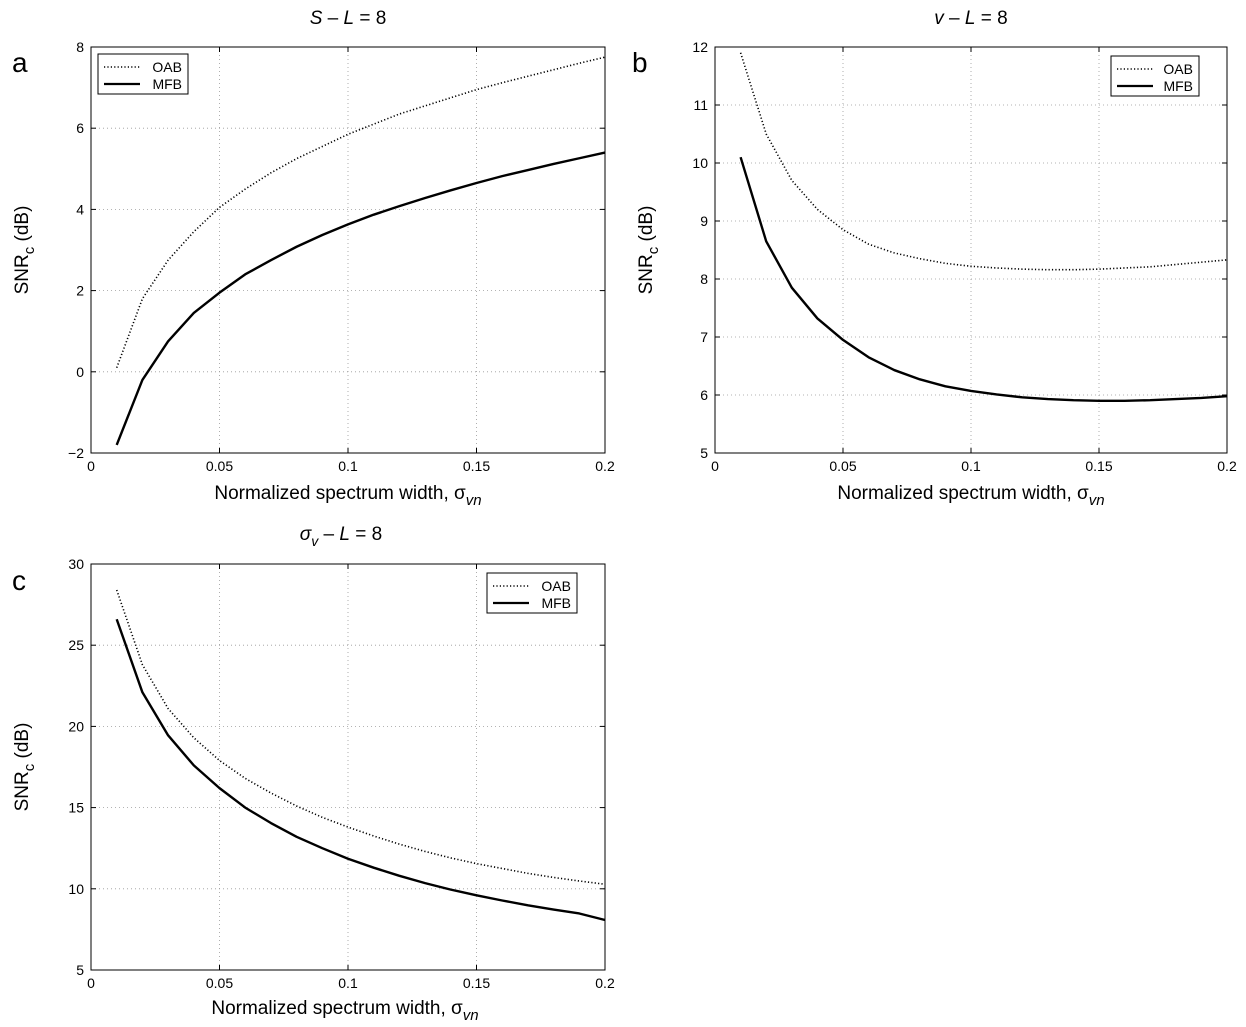  I want to click on y-tick-label: 4, so click(80, 209).